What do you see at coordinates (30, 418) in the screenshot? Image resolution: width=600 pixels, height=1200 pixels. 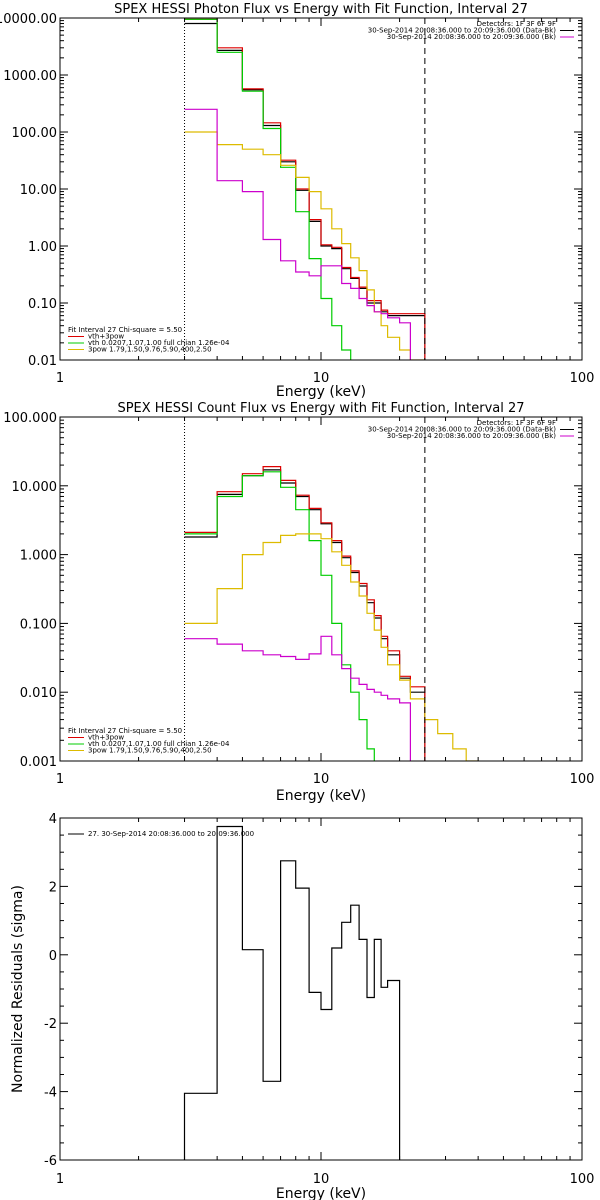 I see `ytick-label: 100.000` at bounding box center [30, 418].